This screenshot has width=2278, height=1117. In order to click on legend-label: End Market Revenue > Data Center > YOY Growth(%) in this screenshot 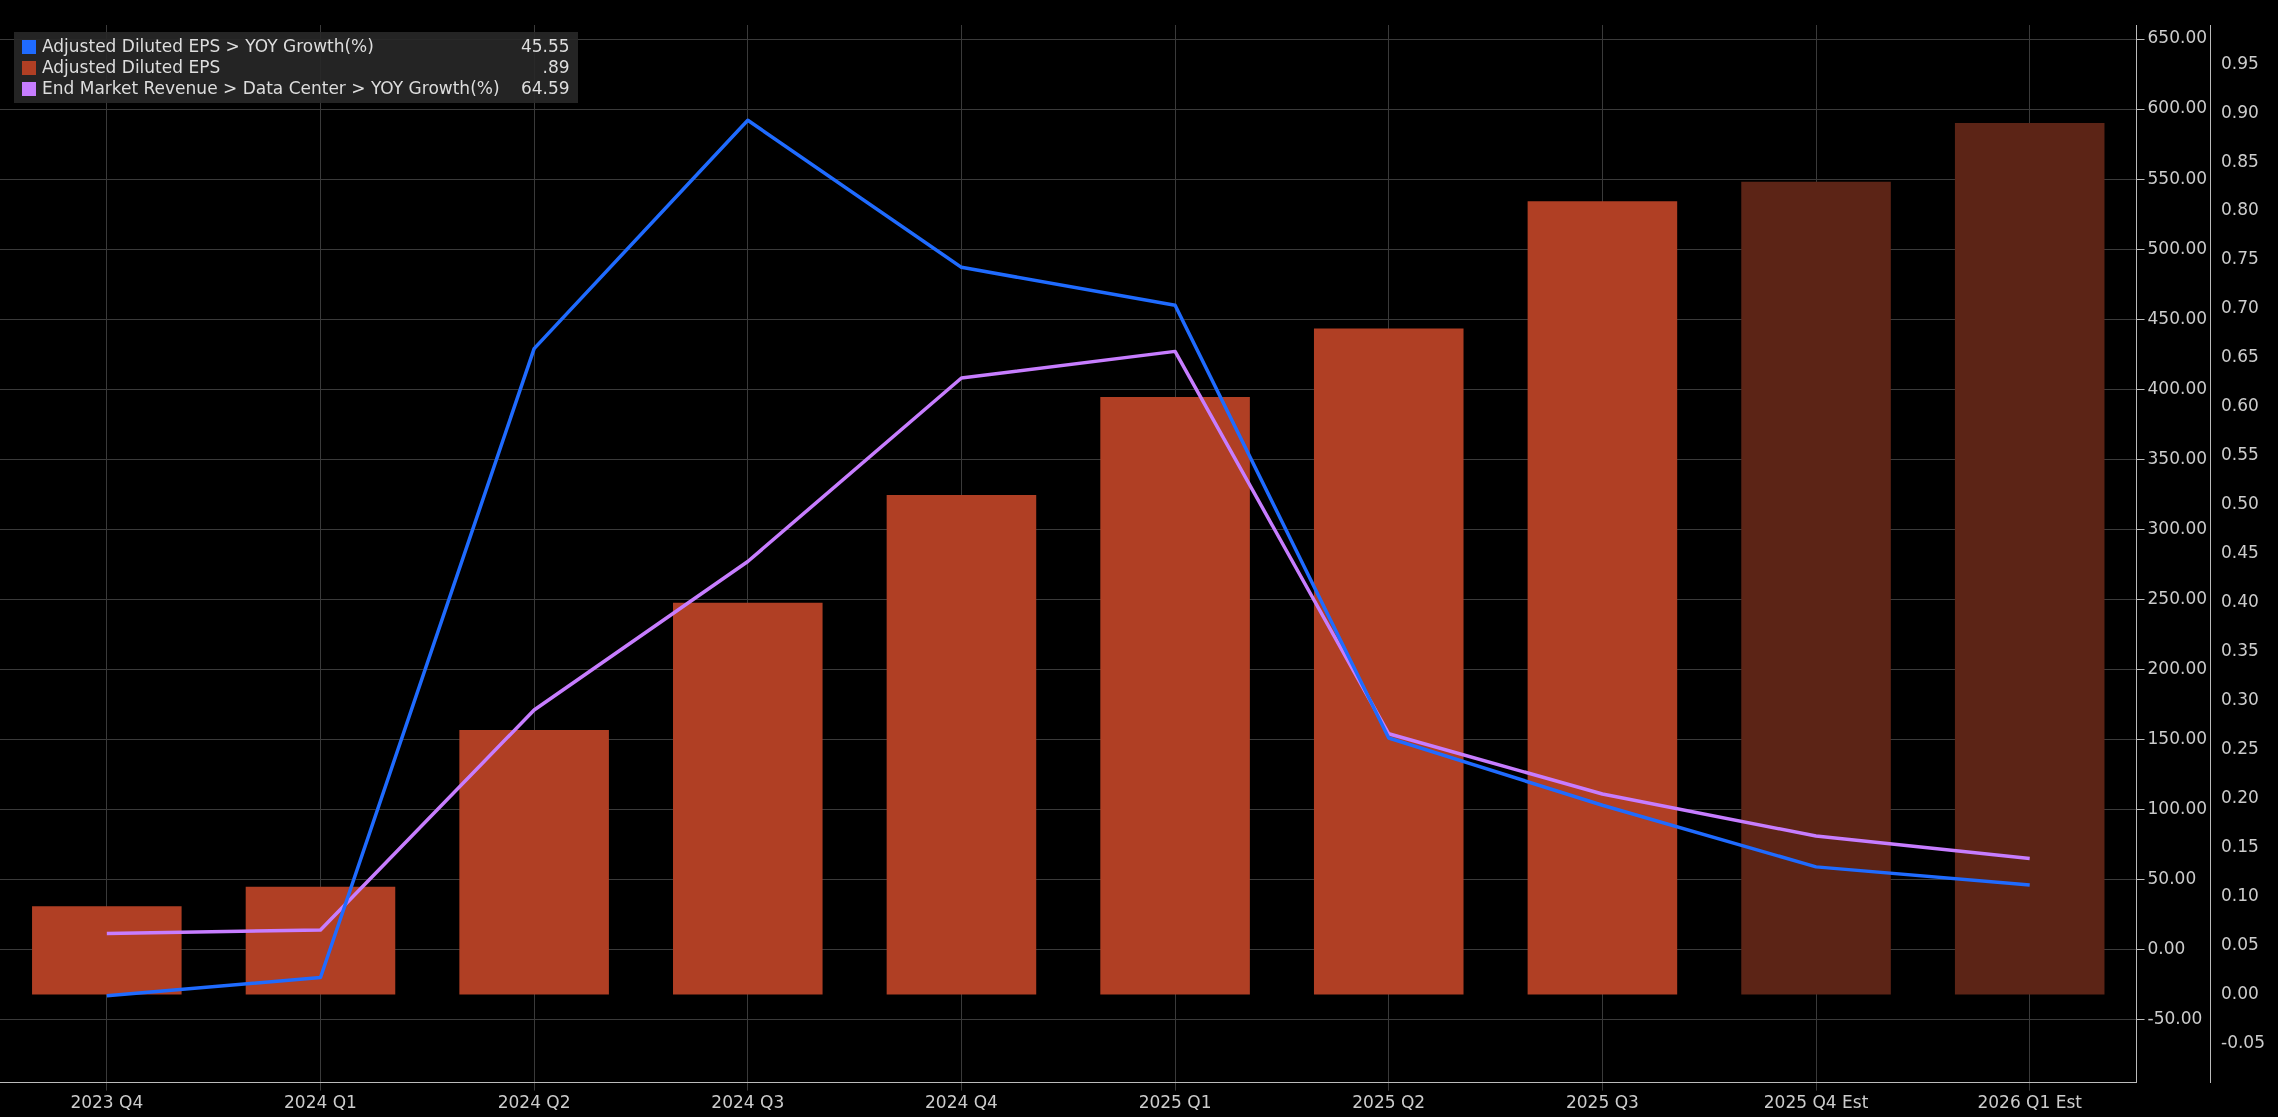, I will do `click(271, 88)`.